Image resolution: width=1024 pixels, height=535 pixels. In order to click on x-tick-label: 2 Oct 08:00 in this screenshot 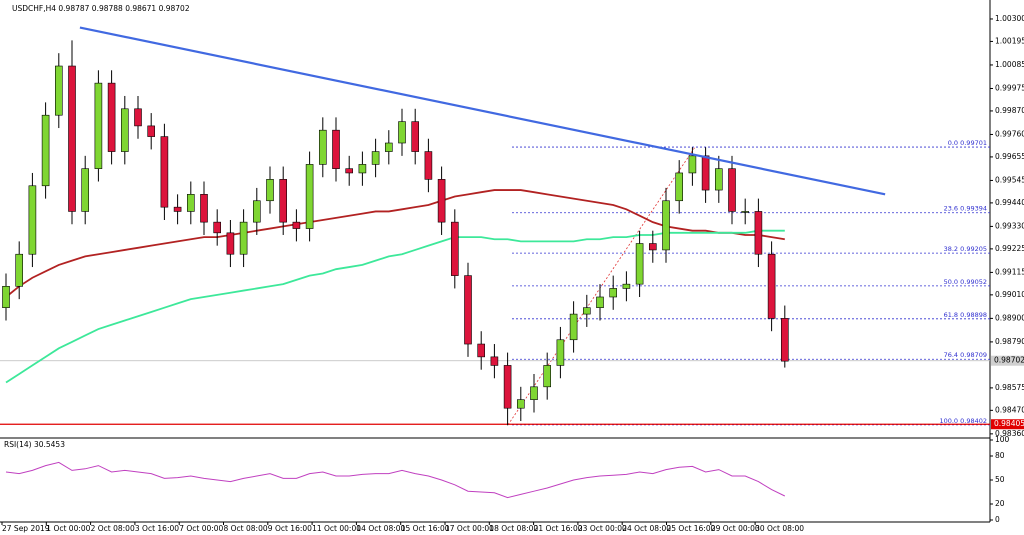, I will do `click(113, 528)`.